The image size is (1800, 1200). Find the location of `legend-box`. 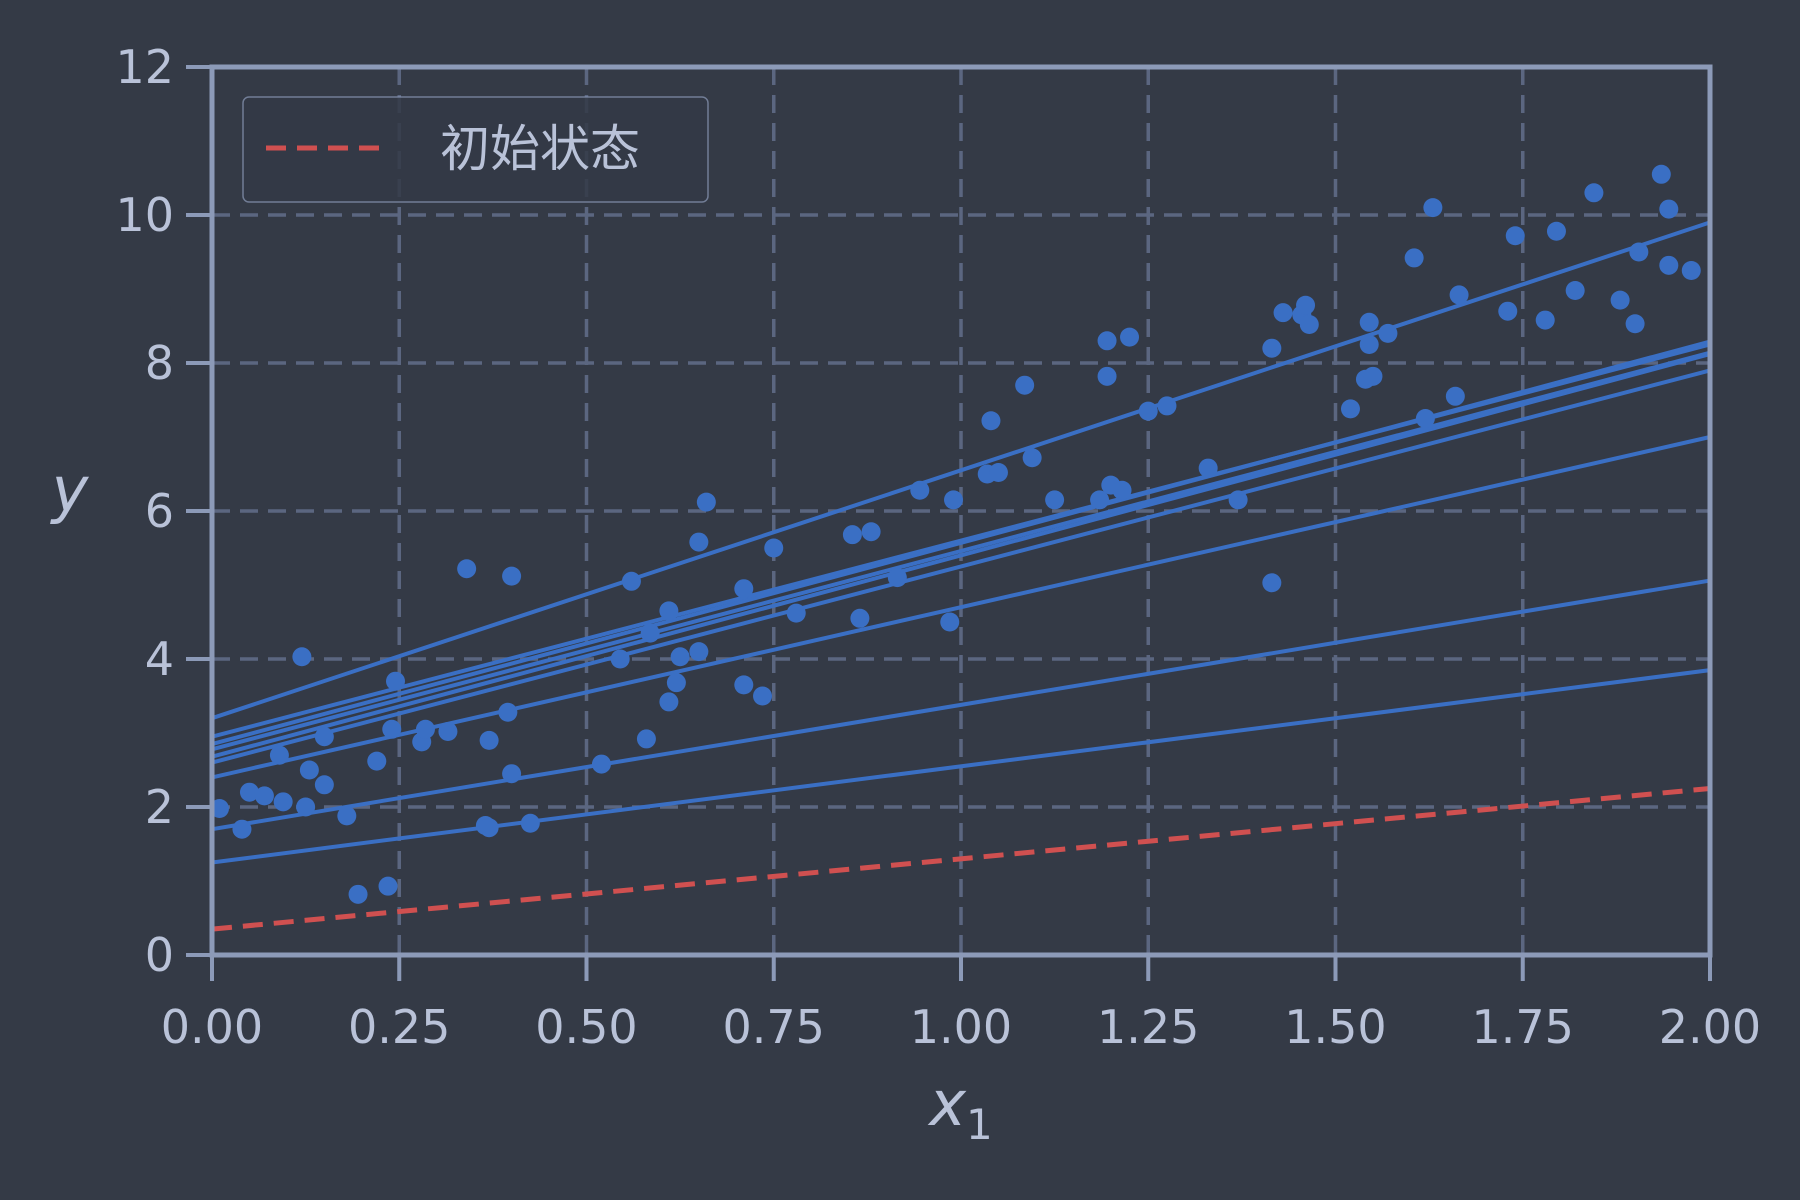

legend-box is located at coordinates (475, 149).